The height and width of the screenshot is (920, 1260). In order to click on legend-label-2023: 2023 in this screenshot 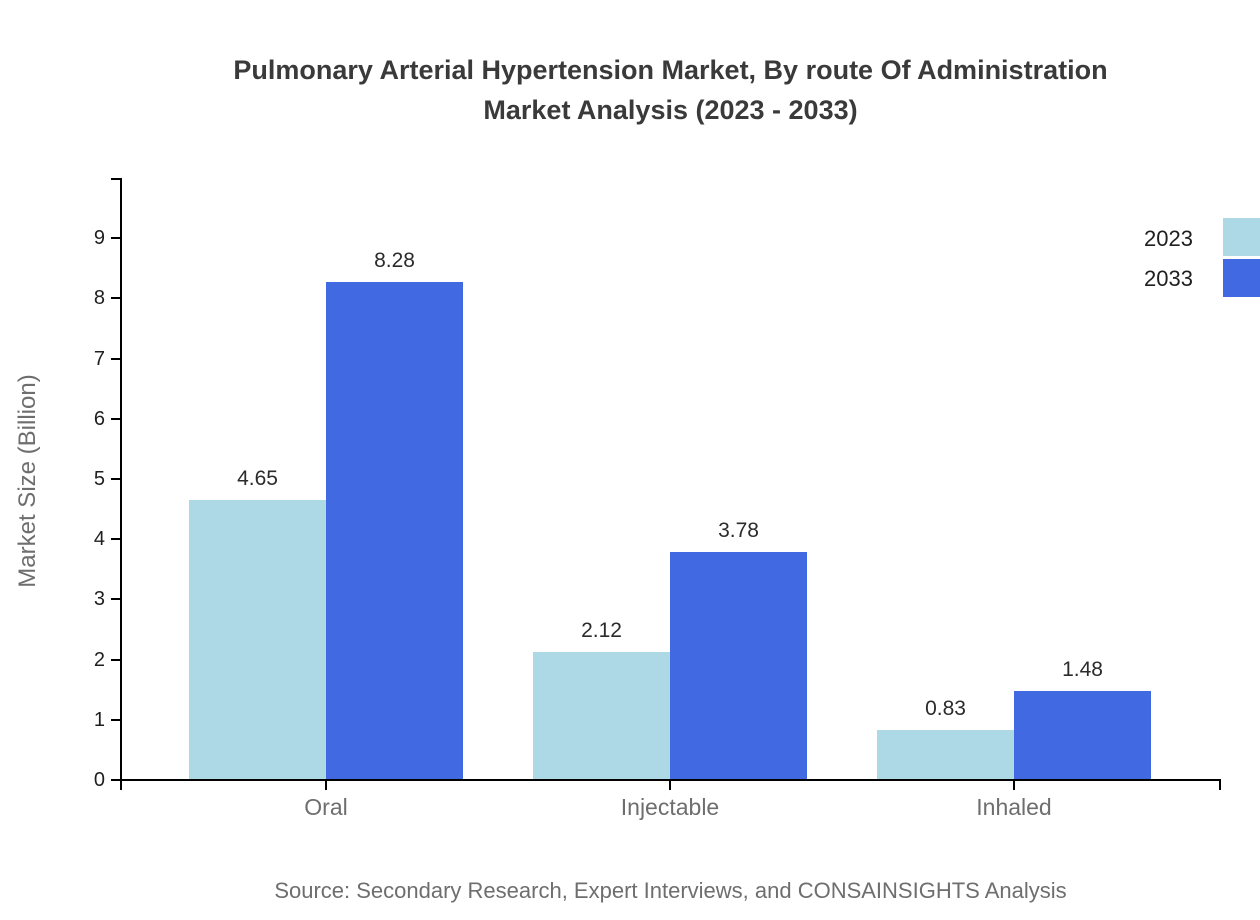, I will do `click(1168, 238)`.